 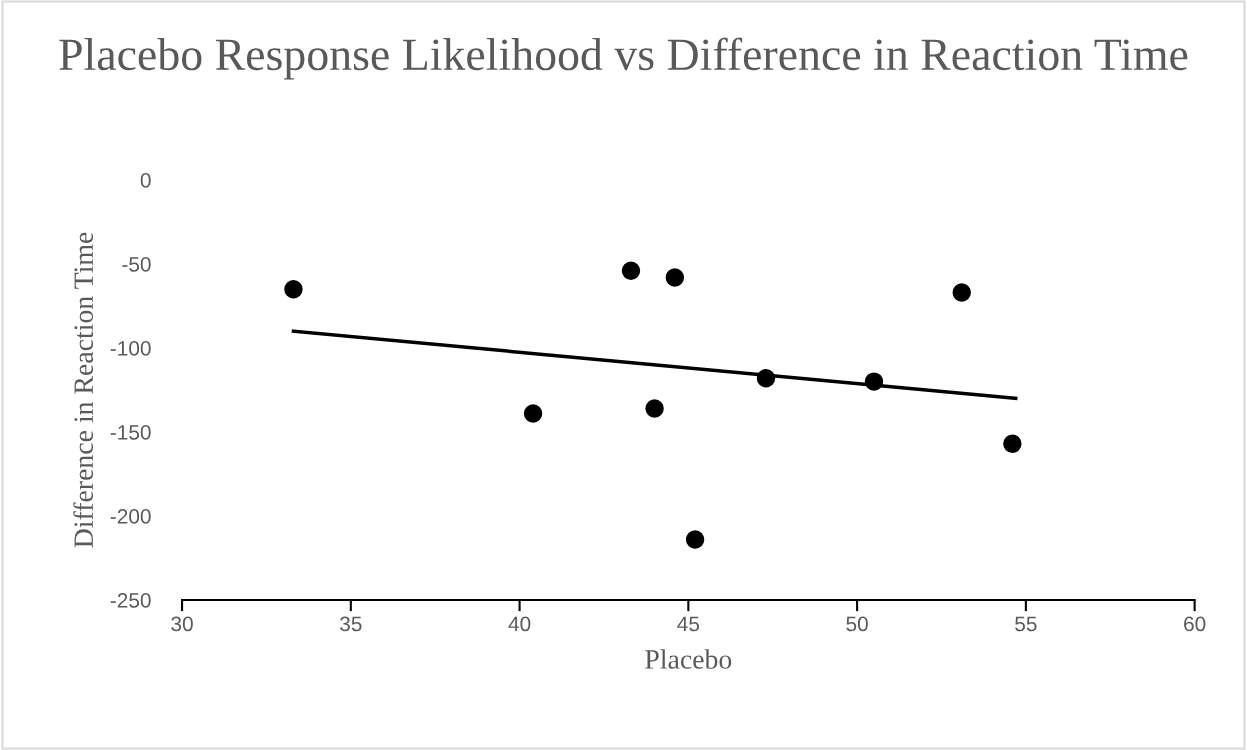 What do you see at coordinates (130, 432) in the screenshot?
I see `y-tick-label: -150` at bounding box center [130, 432].